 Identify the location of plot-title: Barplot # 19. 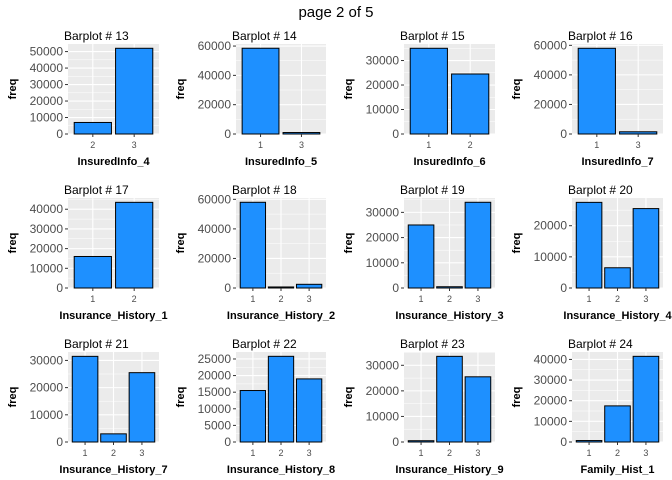
(432, 190).